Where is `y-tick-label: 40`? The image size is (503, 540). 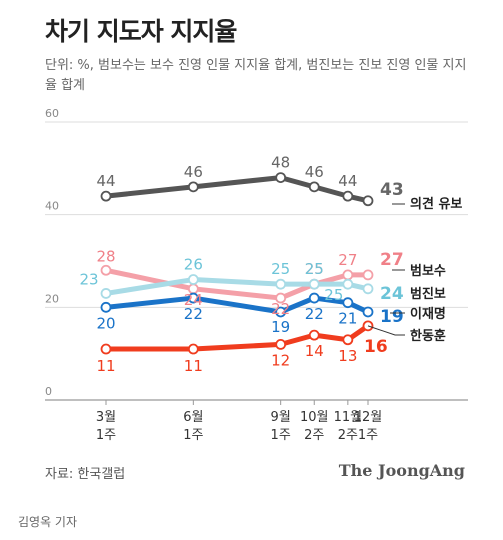 y-tick-label: 40 is located at coordinates (52, 206).